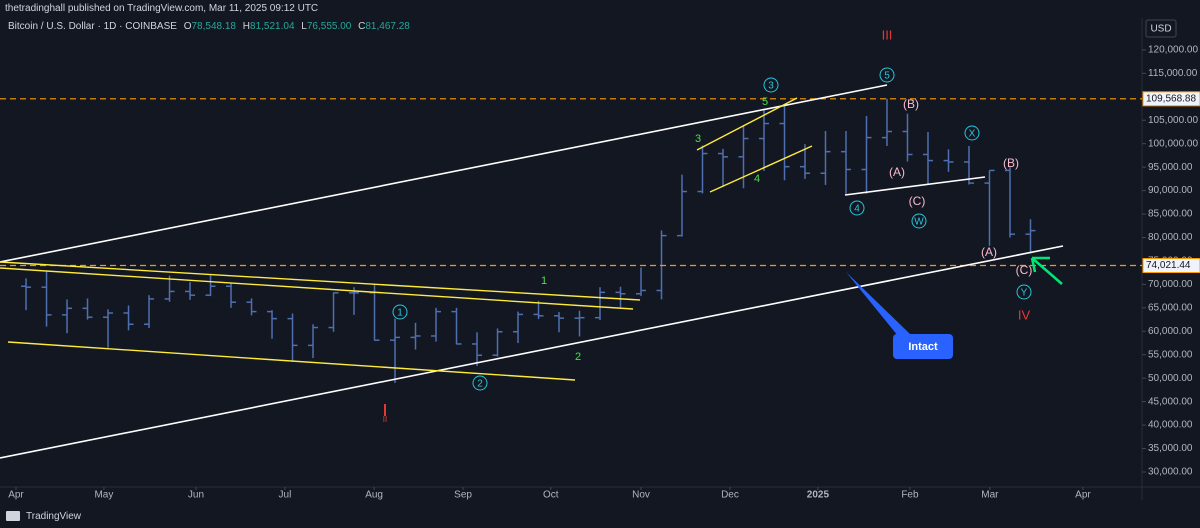  What do you see at coordinates (1170, 448) in the screenshot?
I see `y-tick-label: 35,000.00` at bounding box center [1170, 448].